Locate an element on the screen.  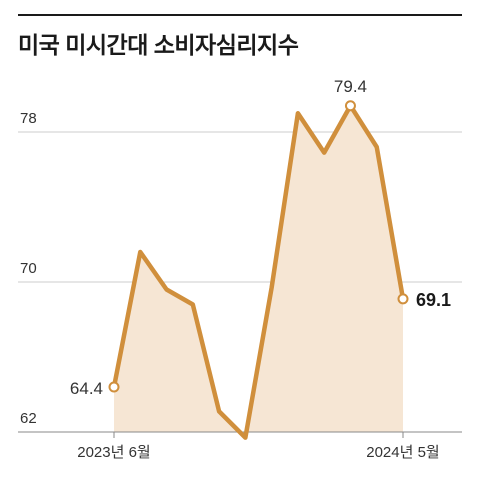
y-tick-label-62: 62 is located at coordinates (28, 418).